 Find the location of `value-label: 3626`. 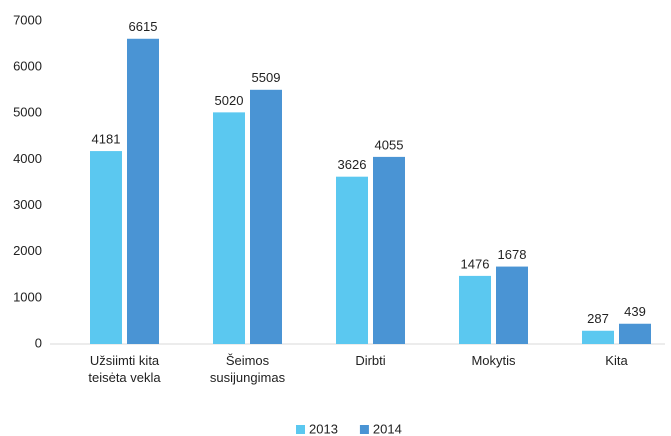

value-label: 3626 is located at coordinates (352, 164).